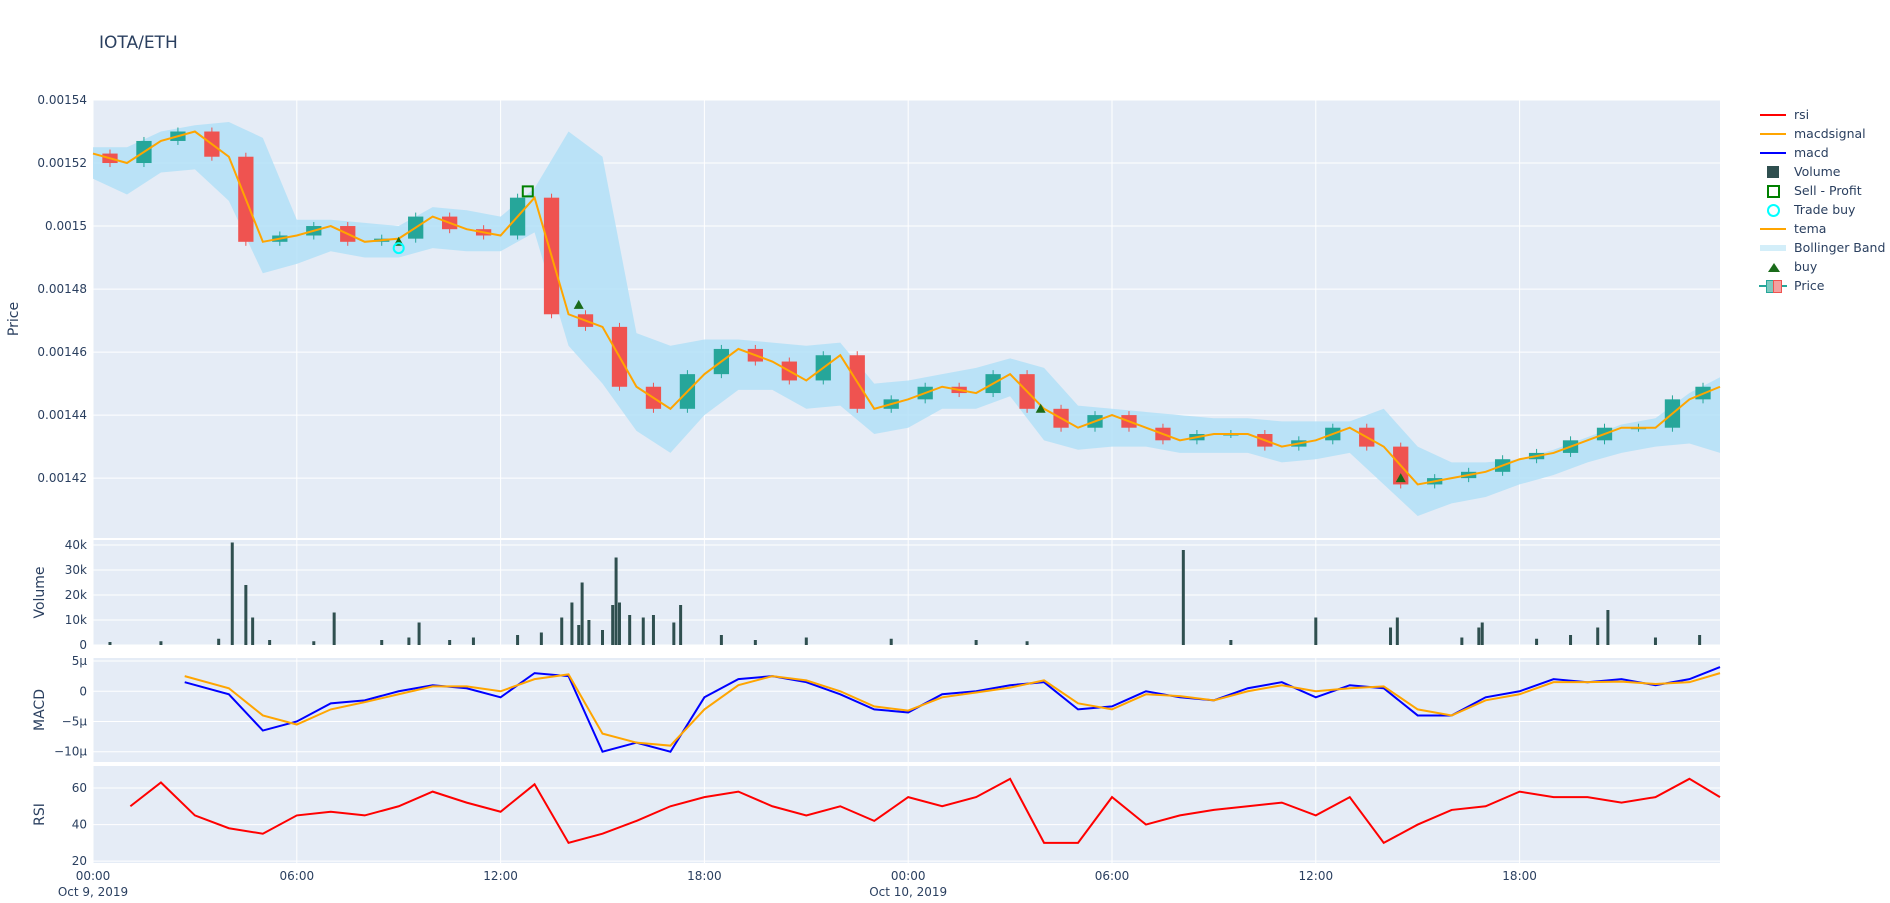 The width and height of the screenshot is (1890, 903). I want to click on x-tick-label: 06:00, so click(297, 876).